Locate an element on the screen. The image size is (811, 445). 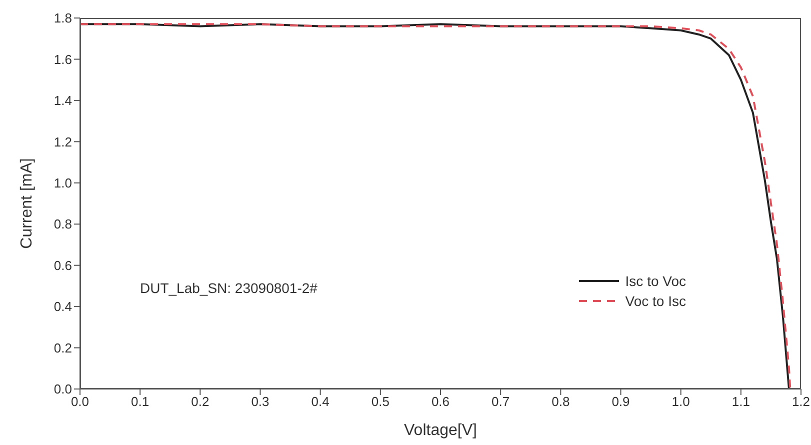
y-tick-label: 0.2 is located at coordinates (63, 348).